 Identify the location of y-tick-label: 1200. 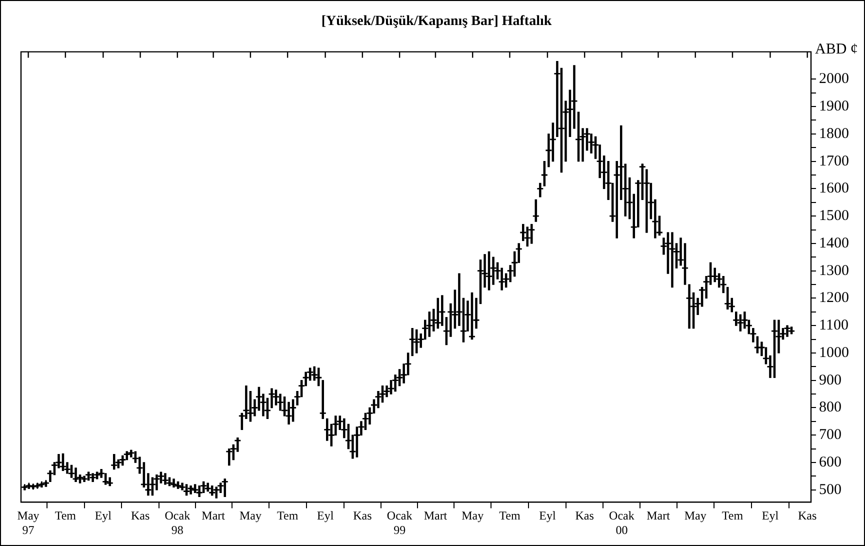
(834, 298).